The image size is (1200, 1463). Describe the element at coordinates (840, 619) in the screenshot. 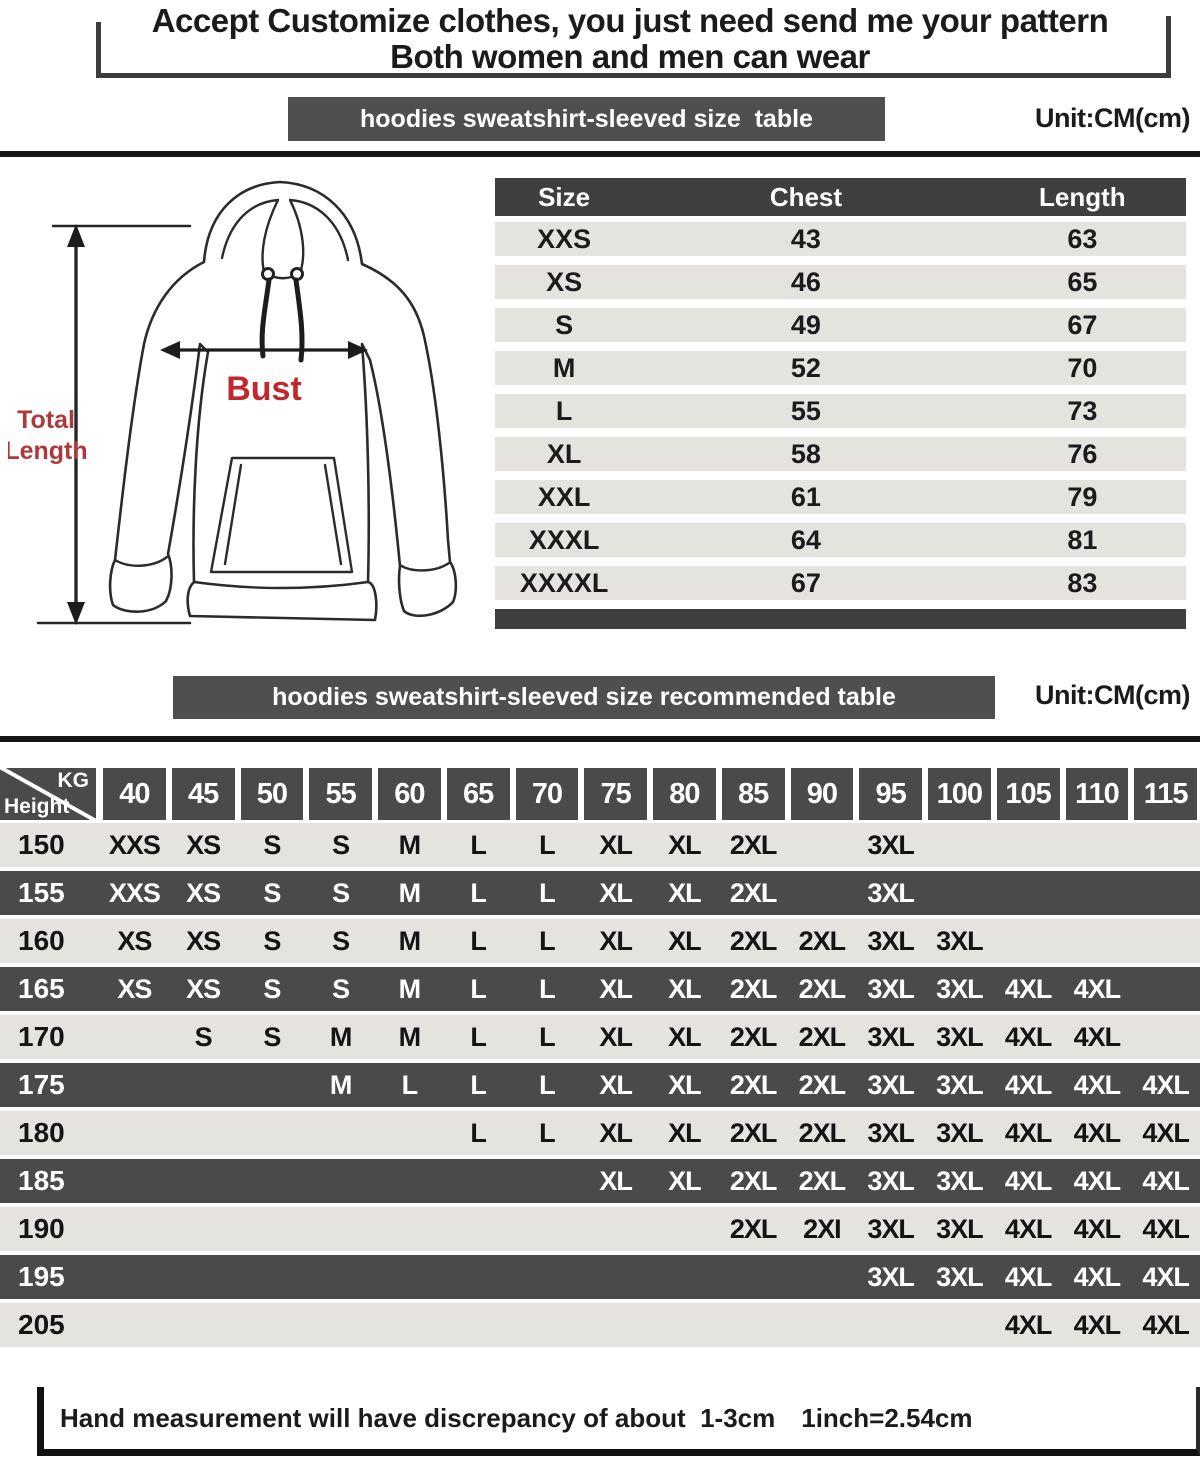

I see `size-table-footer-bar` at that location.